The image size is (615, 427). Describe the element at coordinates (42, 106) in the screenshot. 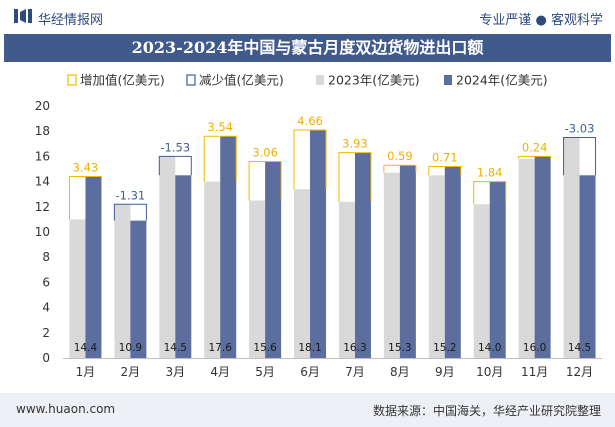

I see `y-tick-label: 20` at that location.